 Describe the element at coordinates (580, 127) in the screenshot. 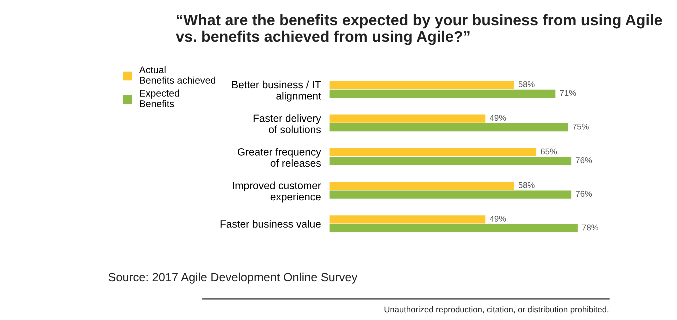

I see `data-label: 75%` at that location.